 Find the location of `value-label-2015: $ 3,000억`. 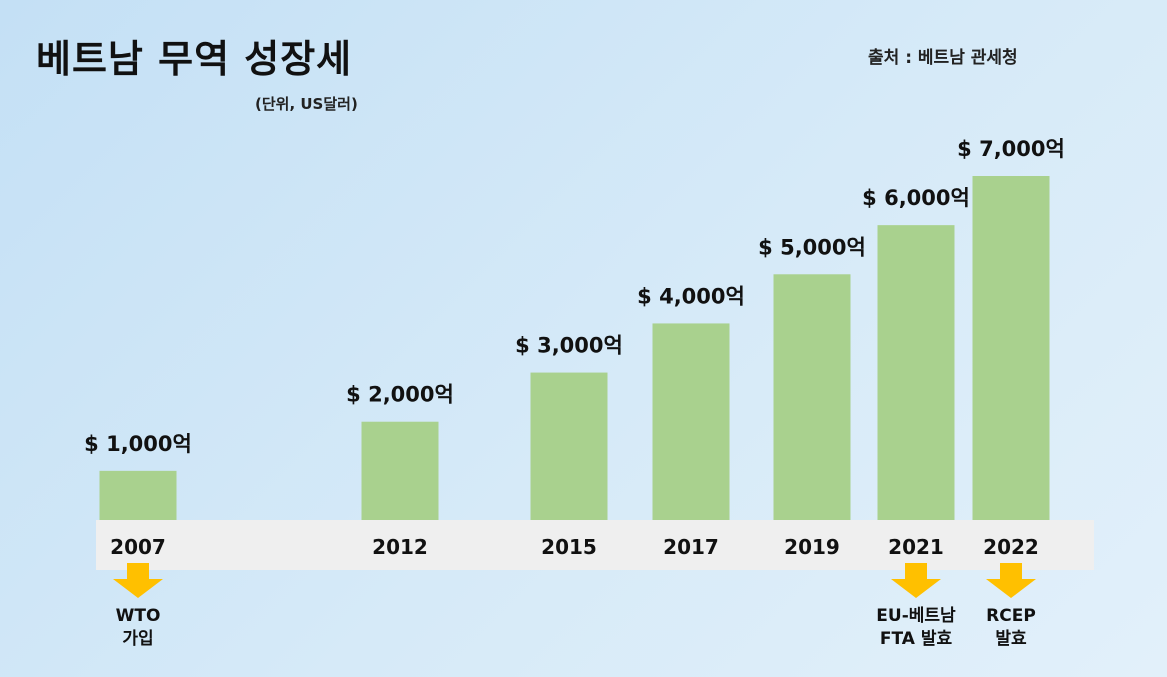

value-label-2015: $ 3,000억 is located at coordinates (569, 346).